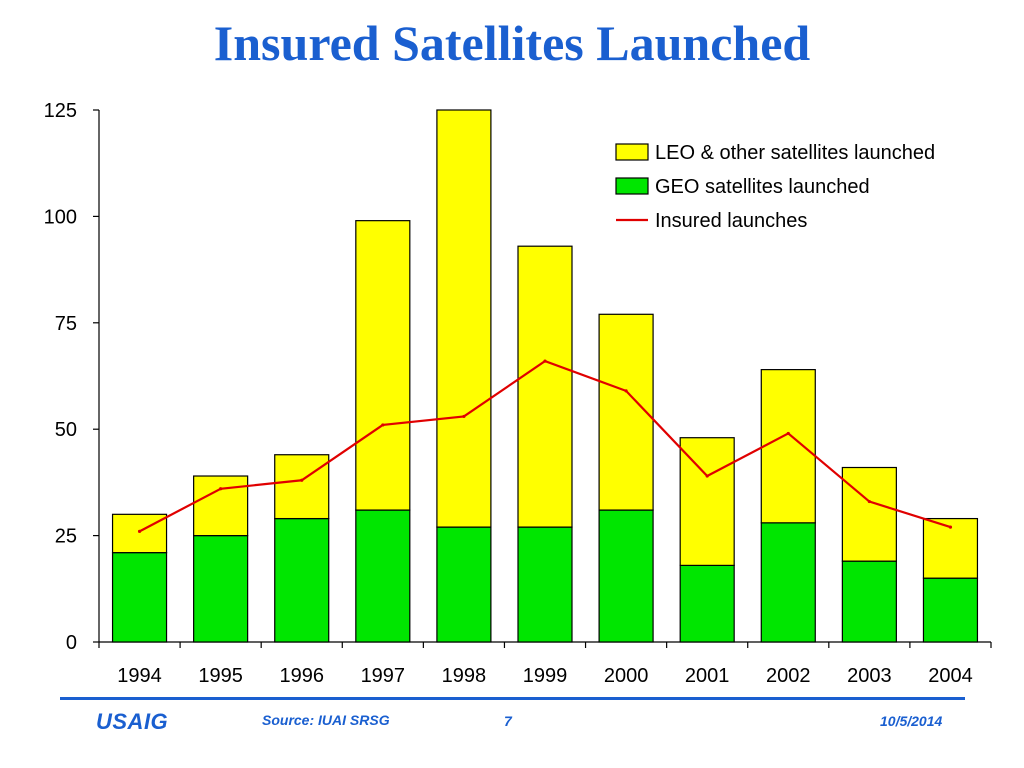 Image resolution: width=1024 pixels, height=768 pixels. I want to click on y-tick-label: 50, so click(66, 430).